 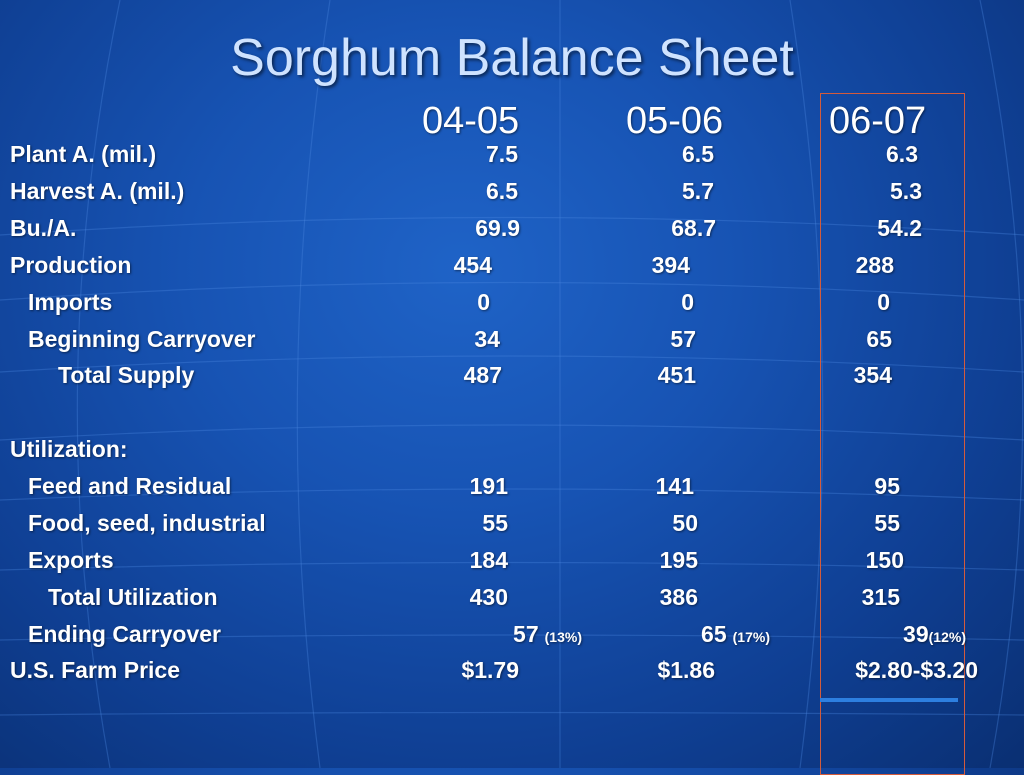 I want to click on cell-04-05: 0, so click(x=483, y=302).